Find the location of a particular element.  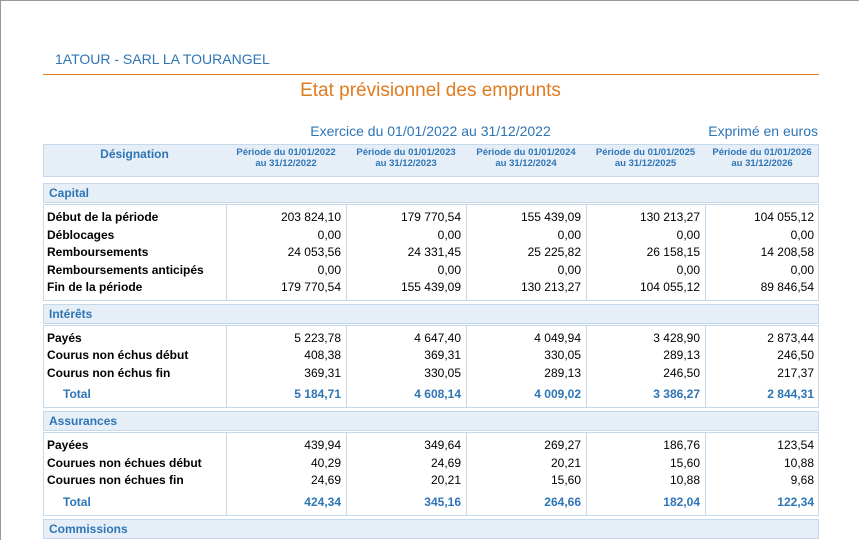

column-header: Période du 01/01/2024 is located at coordinates (526, 152).